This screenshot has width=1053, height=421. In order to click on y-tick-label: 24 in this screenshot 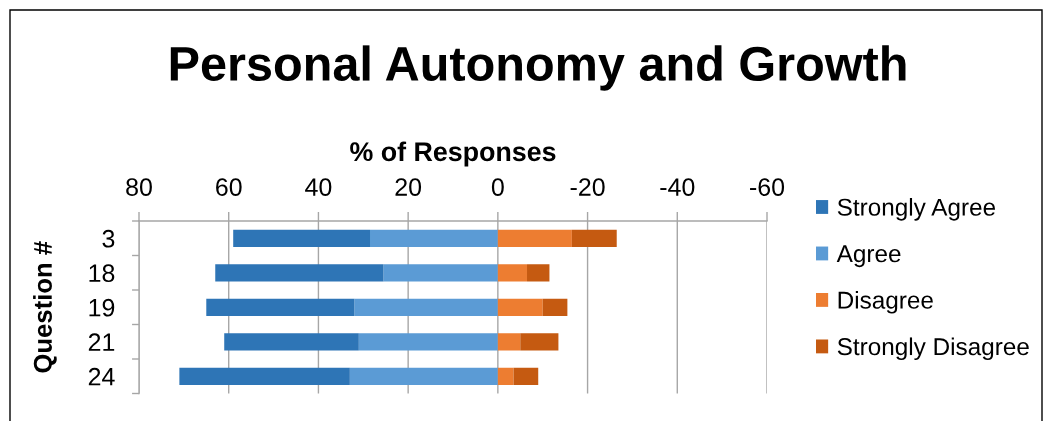, I will do `click(101, 376)`.